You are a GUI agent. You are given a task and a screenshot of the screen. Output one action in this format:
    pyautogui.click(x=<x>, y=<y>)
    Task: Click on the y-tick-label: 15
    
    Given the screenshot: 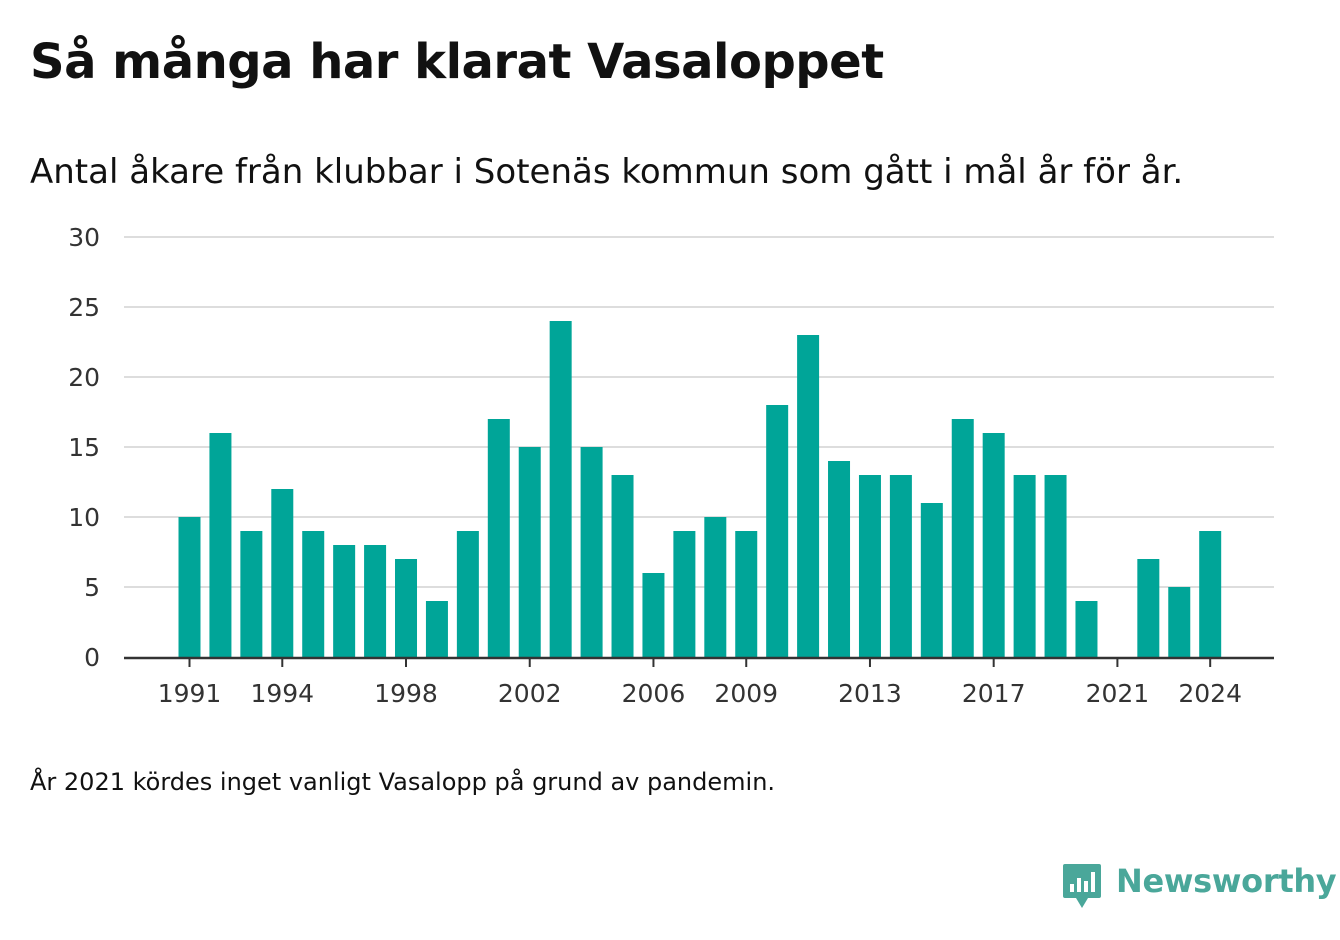 What is the action you would take?
    pyautogui.click(x=84, y=447)
    